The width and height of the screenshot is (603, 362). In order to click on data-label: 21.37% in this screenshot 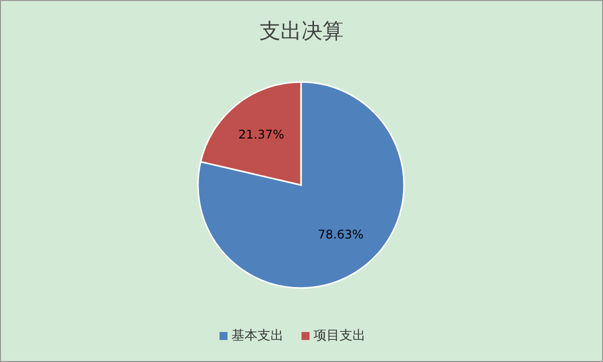, I will do `click(261, 134)`.